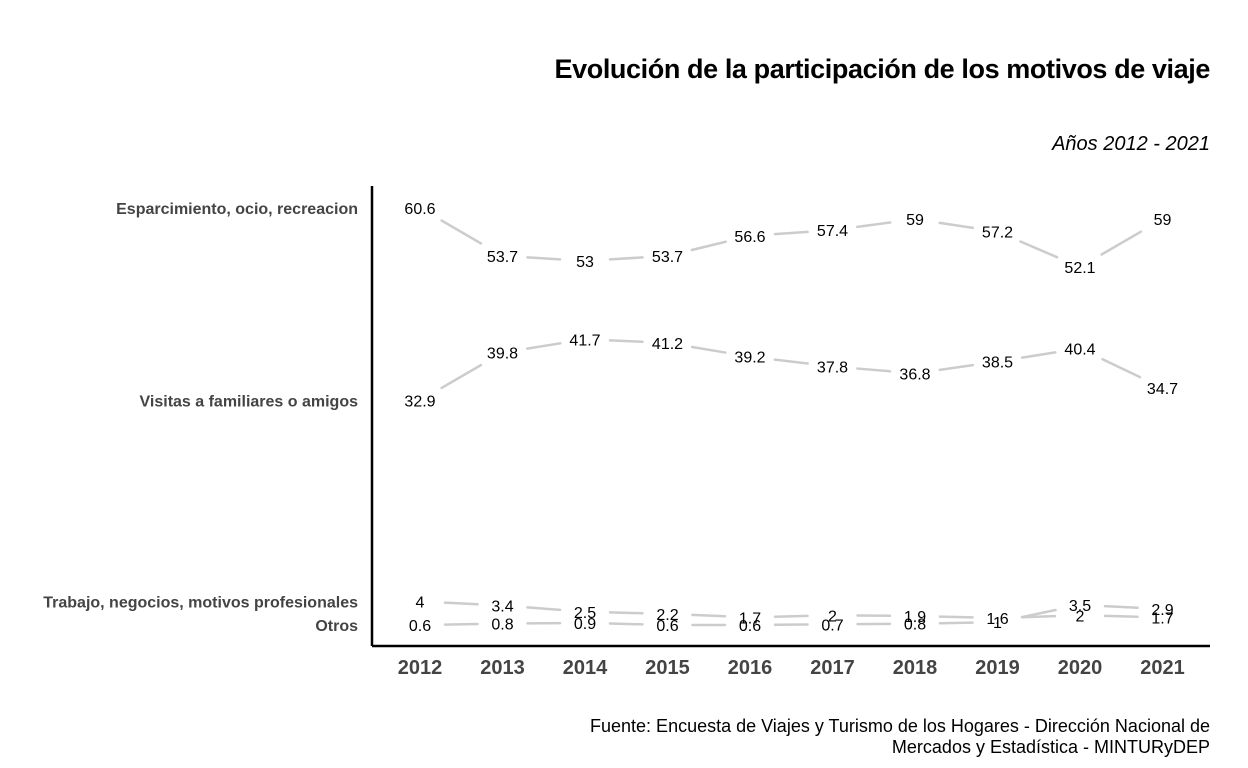 The height and width of the screenshot is (768, 1248). Describe the element at coordinates (336, 626) in the screenshot. I see `series-label: Otros` at that location.